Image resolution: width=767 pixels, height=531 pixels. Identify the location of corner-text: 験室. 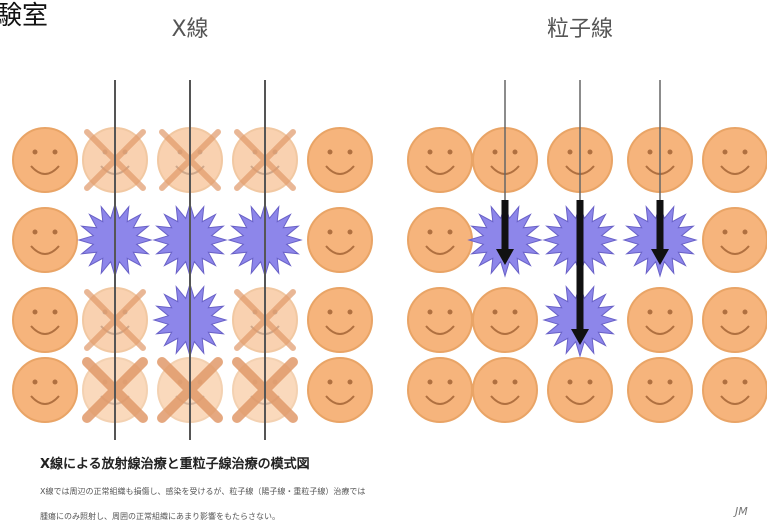
(24, 16).